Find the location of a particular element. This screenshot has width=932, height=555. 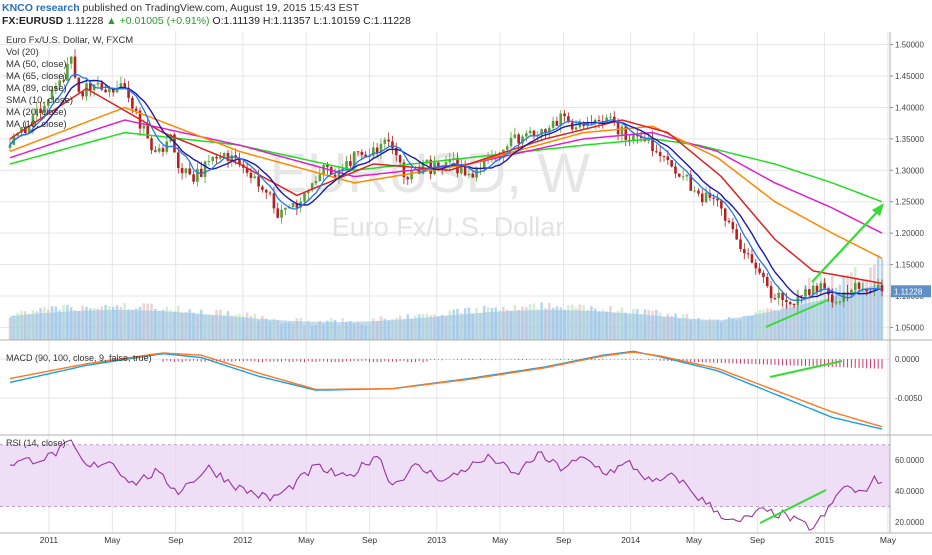

x-axis-tick: 2011 is located at coordinates (49, 540).